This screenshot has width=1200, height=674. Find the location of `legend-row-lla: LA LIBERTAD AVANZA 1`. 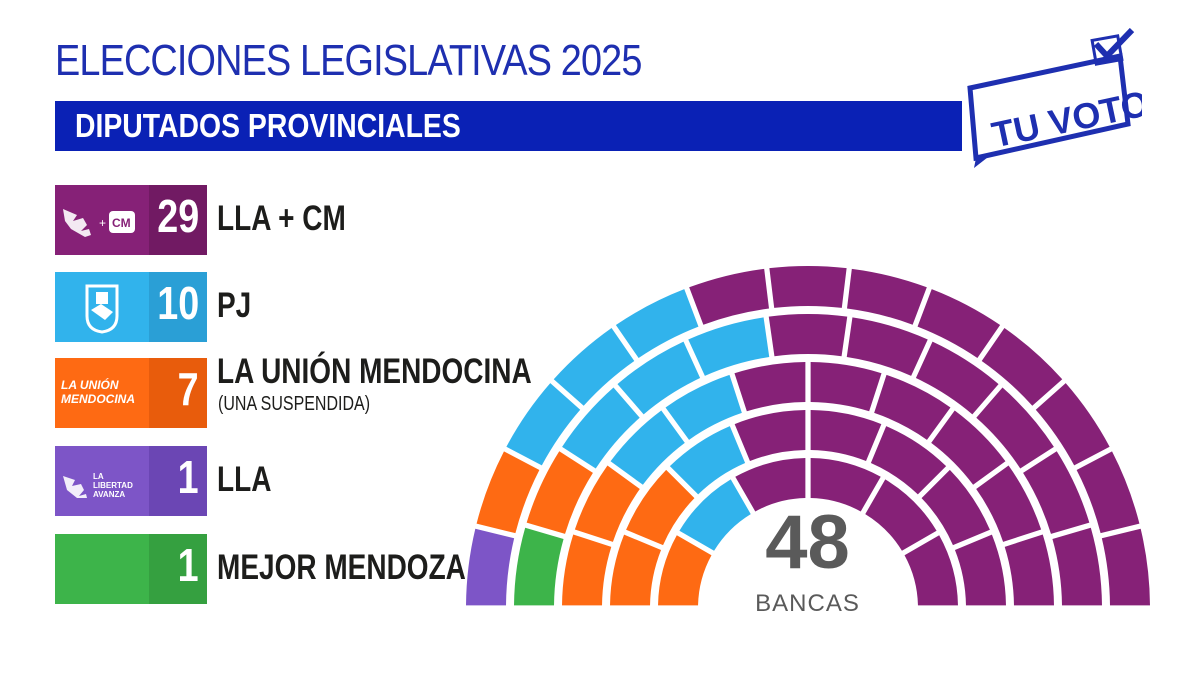

legend-row-lla: LA LIBERTAD AVANZA 1 is located at coordinates (131, 481).